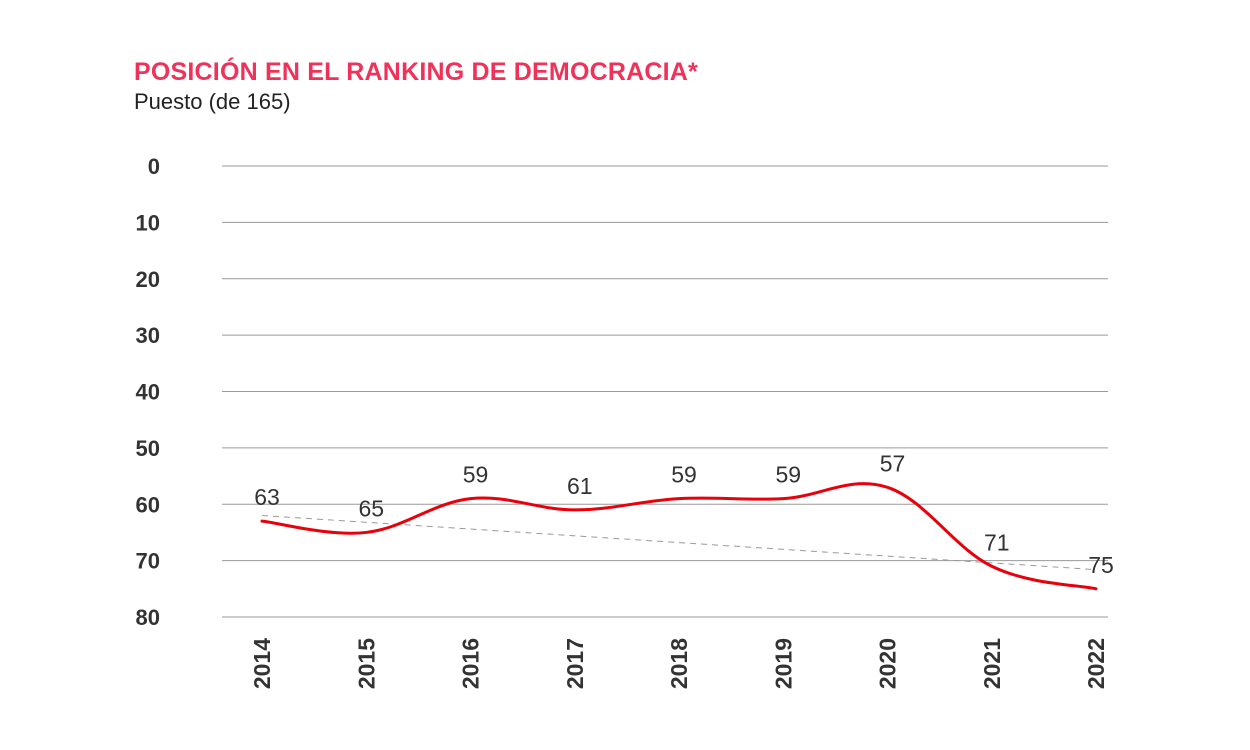 This screenshot has height=750, width=1250. What do you see at coordinates (1096, 663) in the screenshot?
I see `x-tick-label: 2022` at bounding box center [1096, 663].